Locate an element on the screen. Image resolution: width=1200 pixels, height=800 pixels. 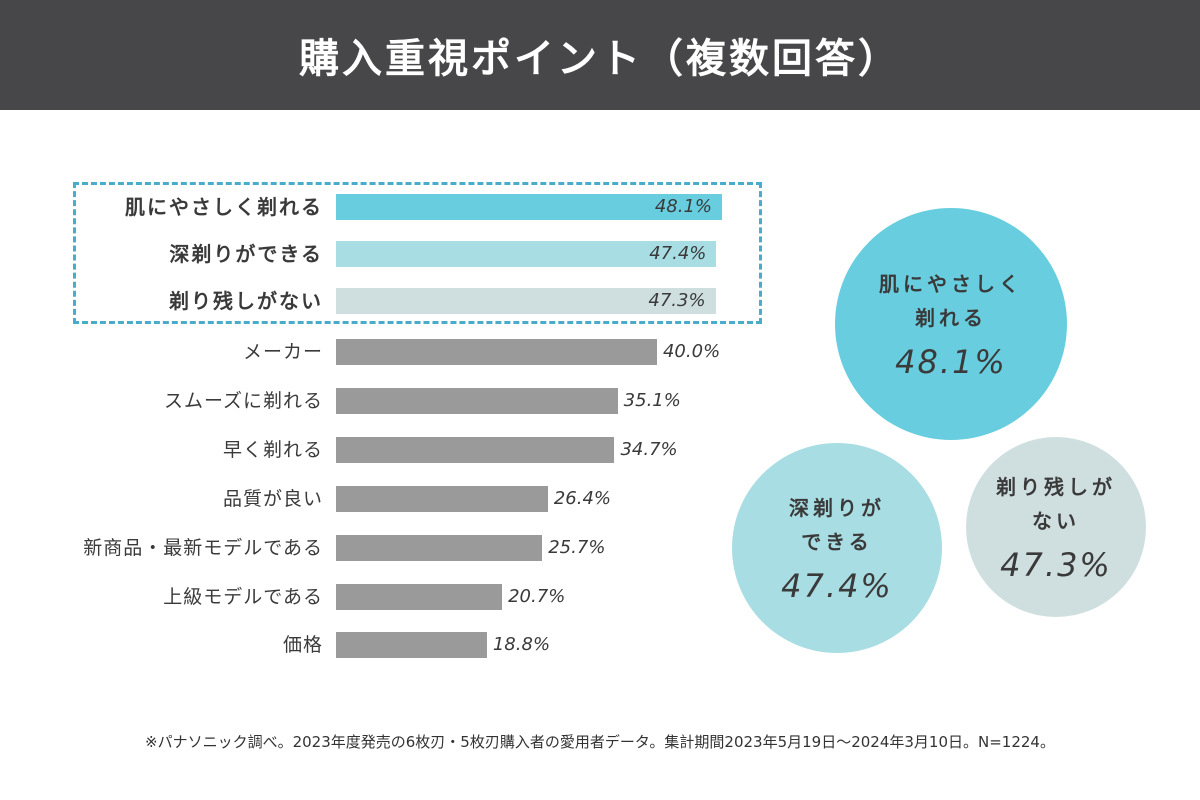
circle-label-line: 剃れる is located at coordinates (951, 318).